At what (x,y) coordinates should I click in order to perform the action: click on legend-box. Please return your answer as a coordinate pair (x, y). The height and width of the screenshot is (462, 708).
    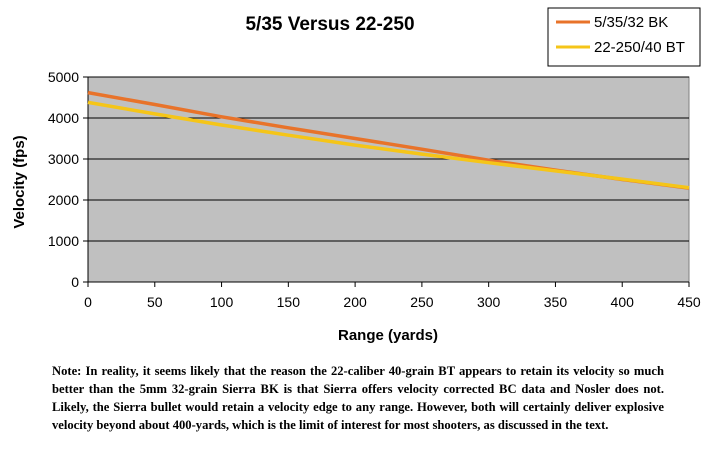
    Looking at the image, I should click on (624, 37).